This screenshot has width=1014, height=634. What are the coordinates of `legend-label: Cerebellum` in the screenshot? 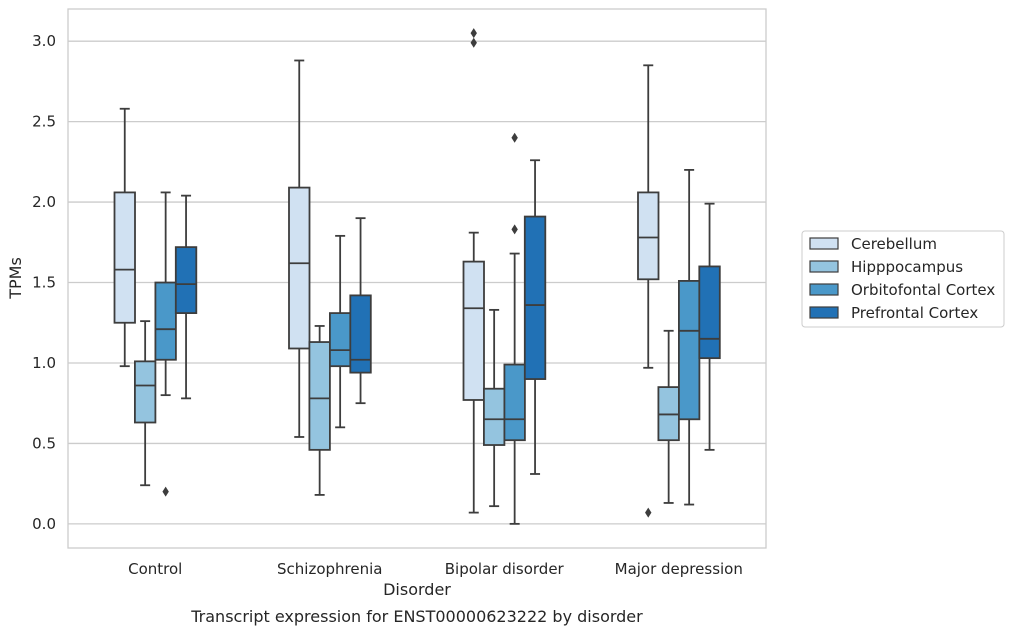 It's located at (894, 244).